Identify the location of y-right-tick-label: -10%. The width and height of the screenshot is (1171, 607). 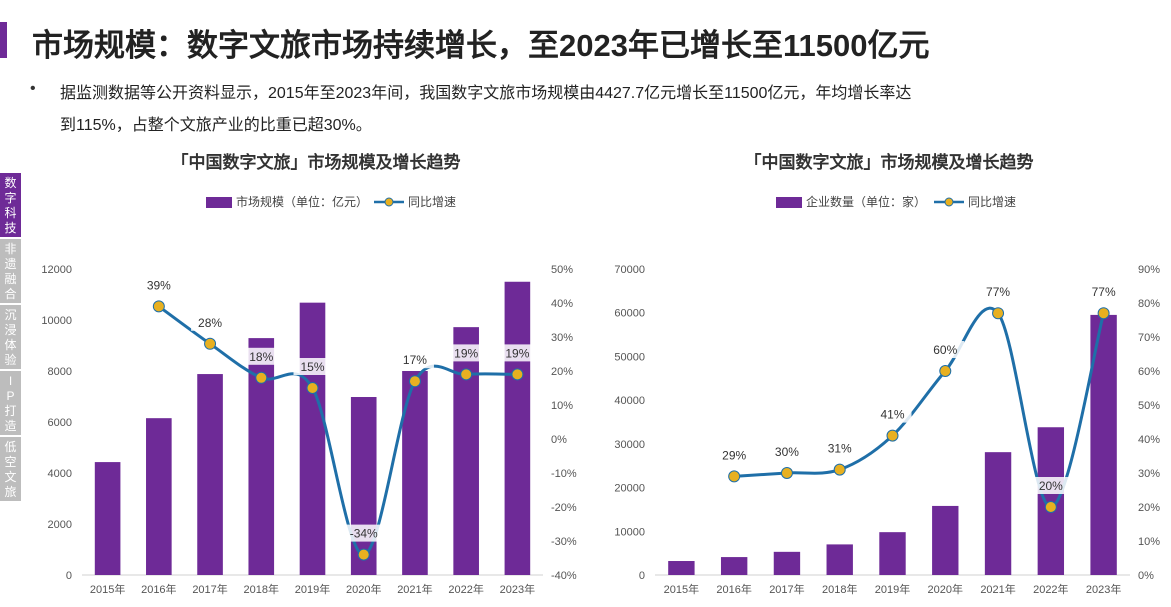
(564, 474).